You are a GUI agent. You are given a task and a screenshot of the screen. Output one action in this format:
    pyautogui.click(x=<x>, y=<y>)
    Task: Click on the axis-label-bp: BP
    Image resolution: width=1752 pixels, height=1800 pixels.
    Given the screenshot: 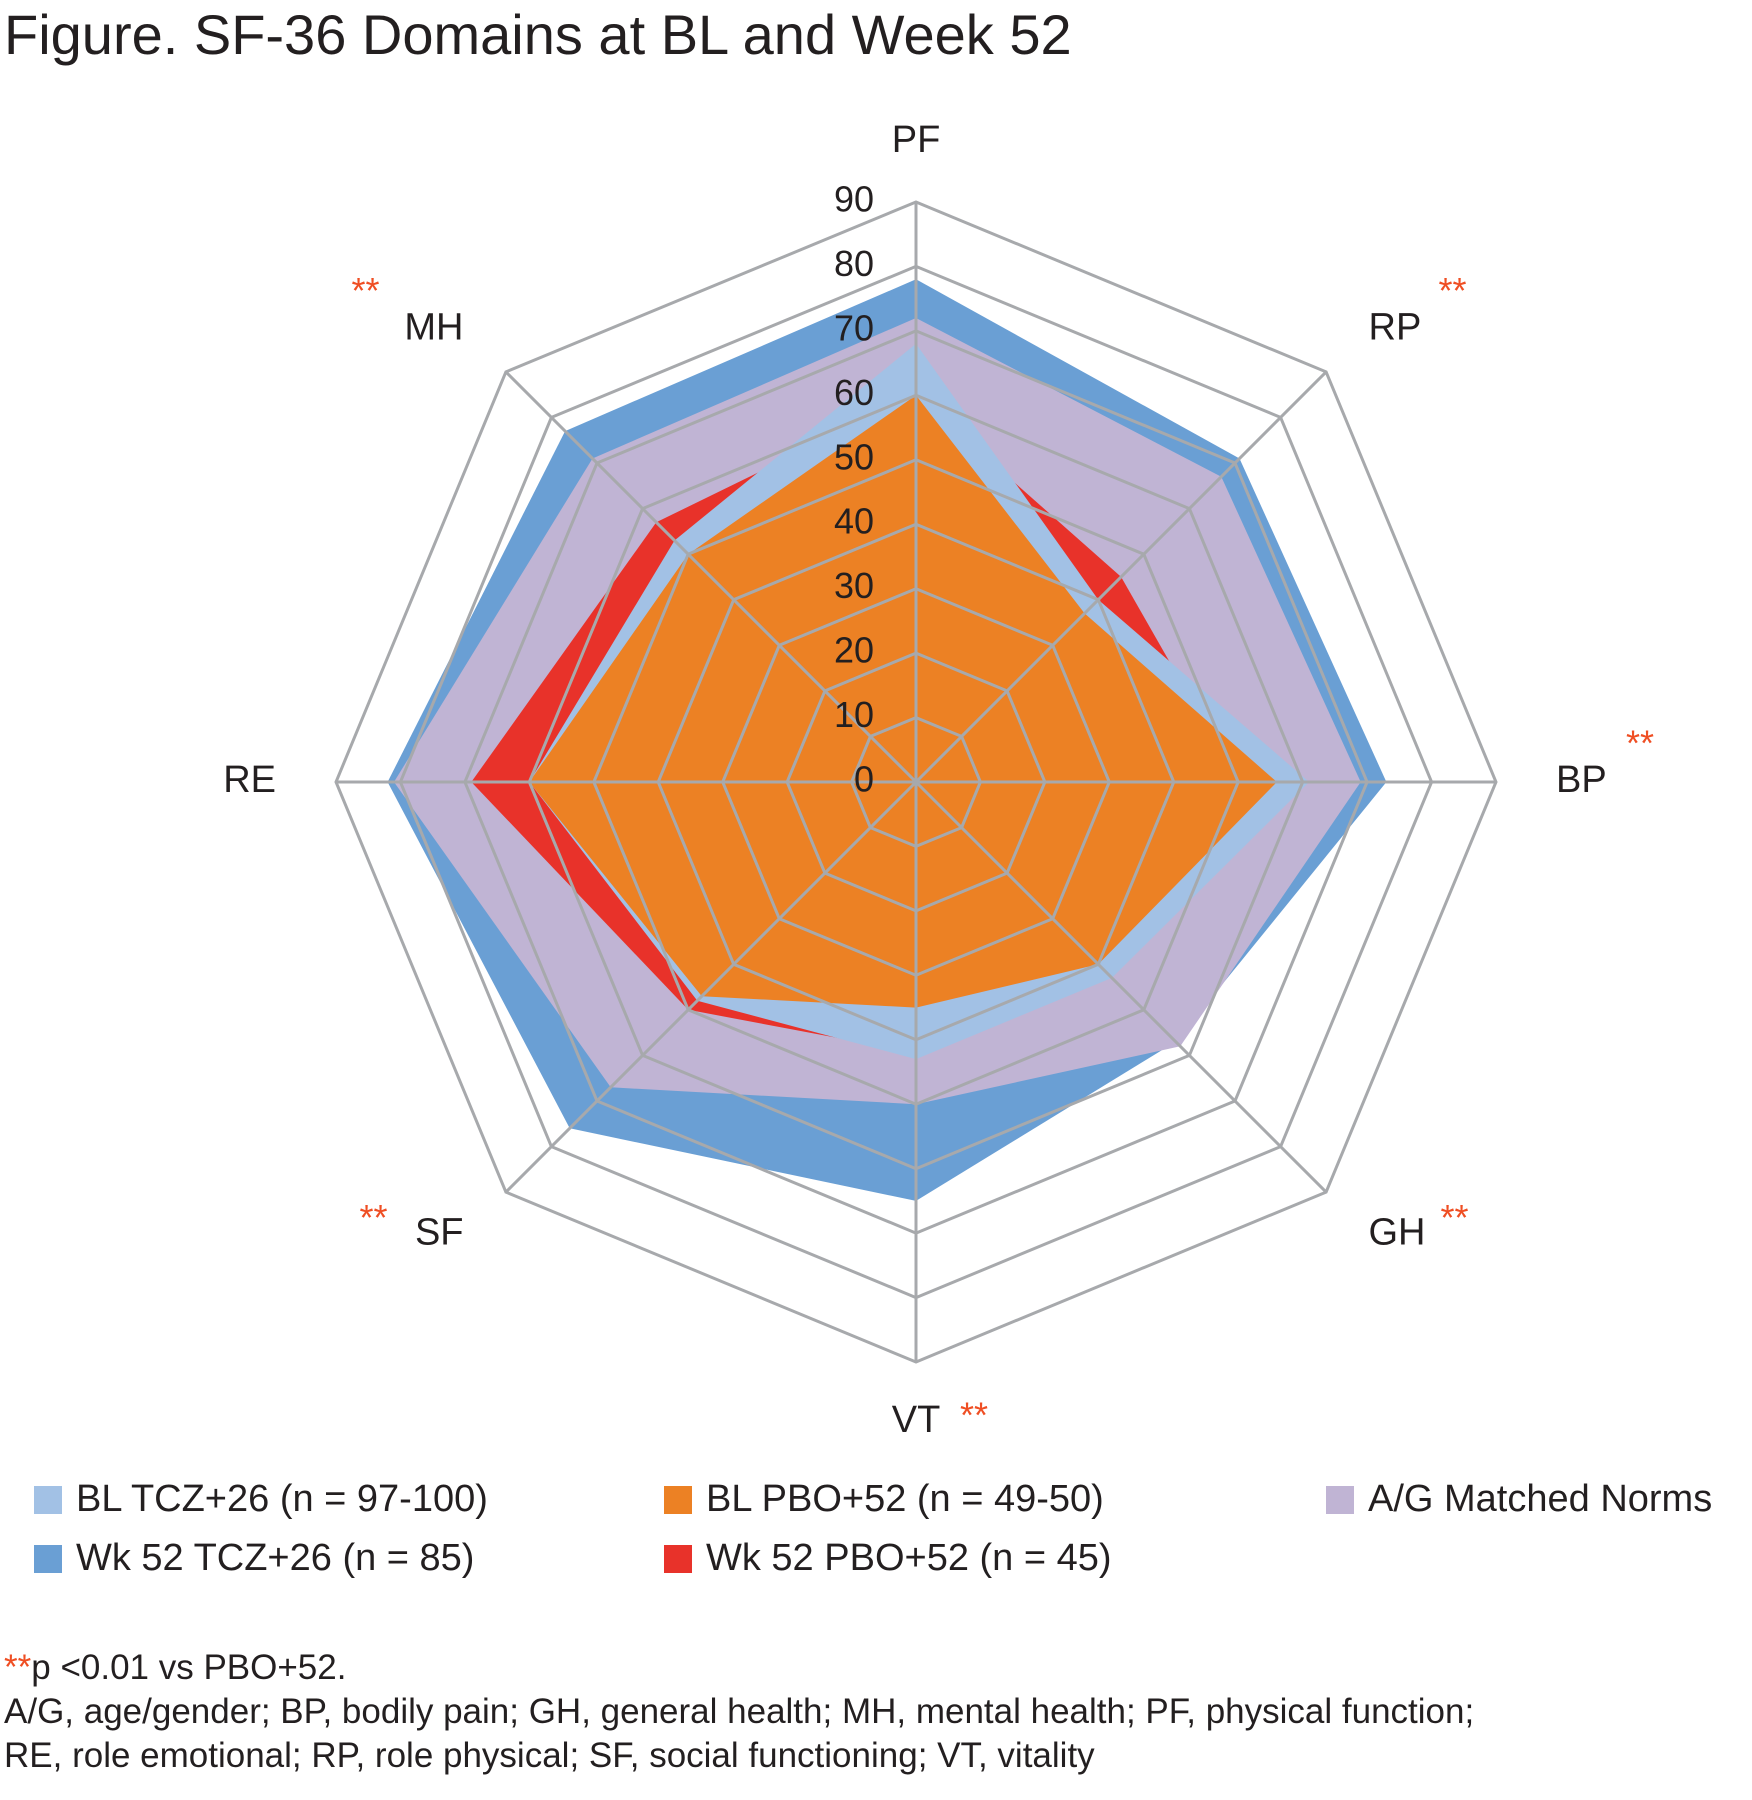 What is the action you would take?
    pyautogui.click(x=1581, y=780)
    